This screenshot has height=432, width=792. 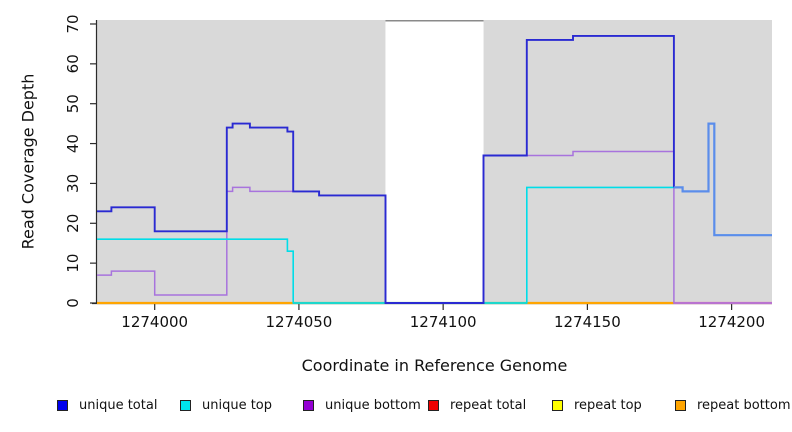 I want to click on y-tick-label: 30, so click(x=73, y=183).